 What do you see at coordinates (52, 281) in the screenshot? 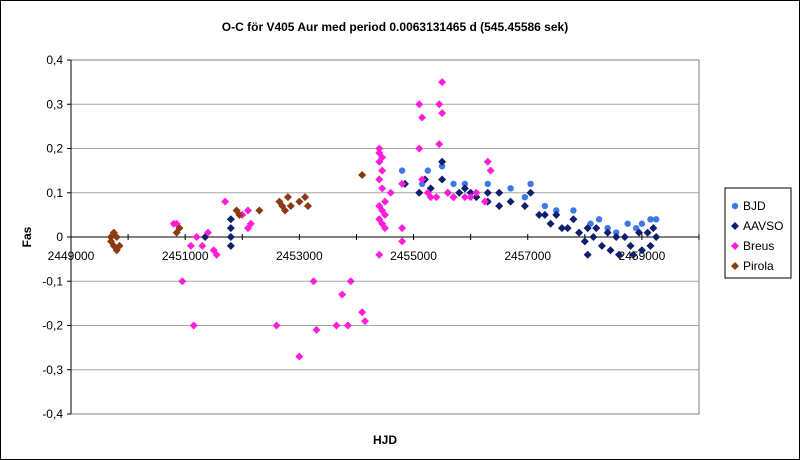
I see `y-tick-label: -0,1` at bounding box center [52, 281].